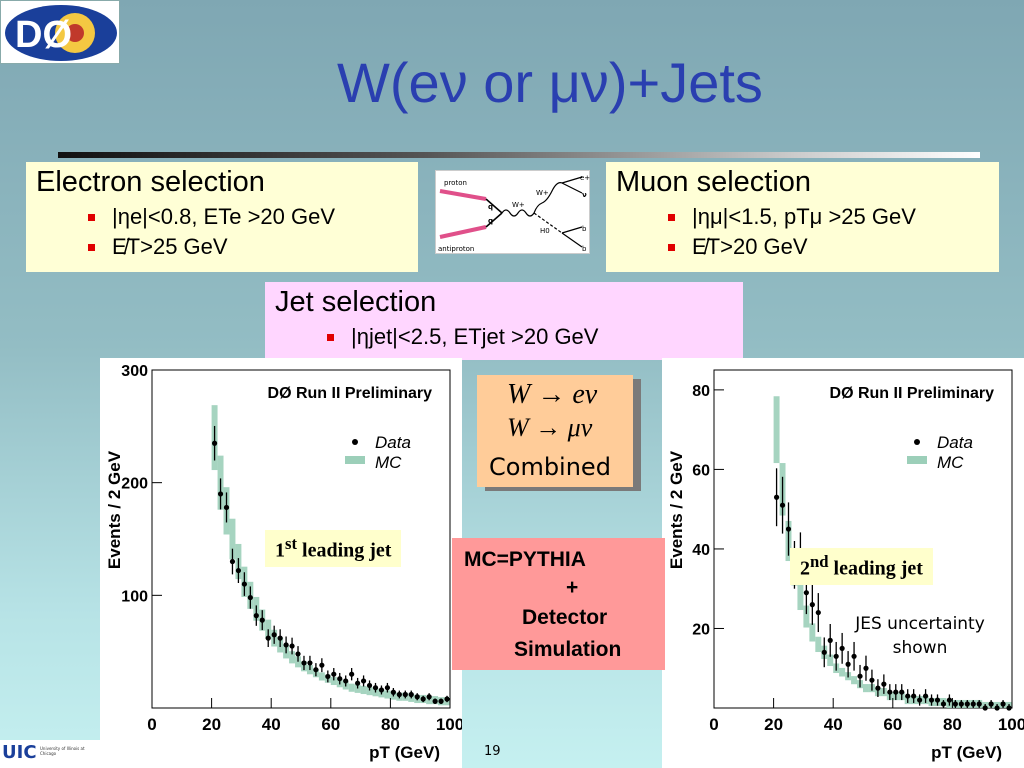  What do you see at coordinates (568, 649) in the screenshot?
I see `mc-line-simulation: Simulation` at bounding box center [568, 649].